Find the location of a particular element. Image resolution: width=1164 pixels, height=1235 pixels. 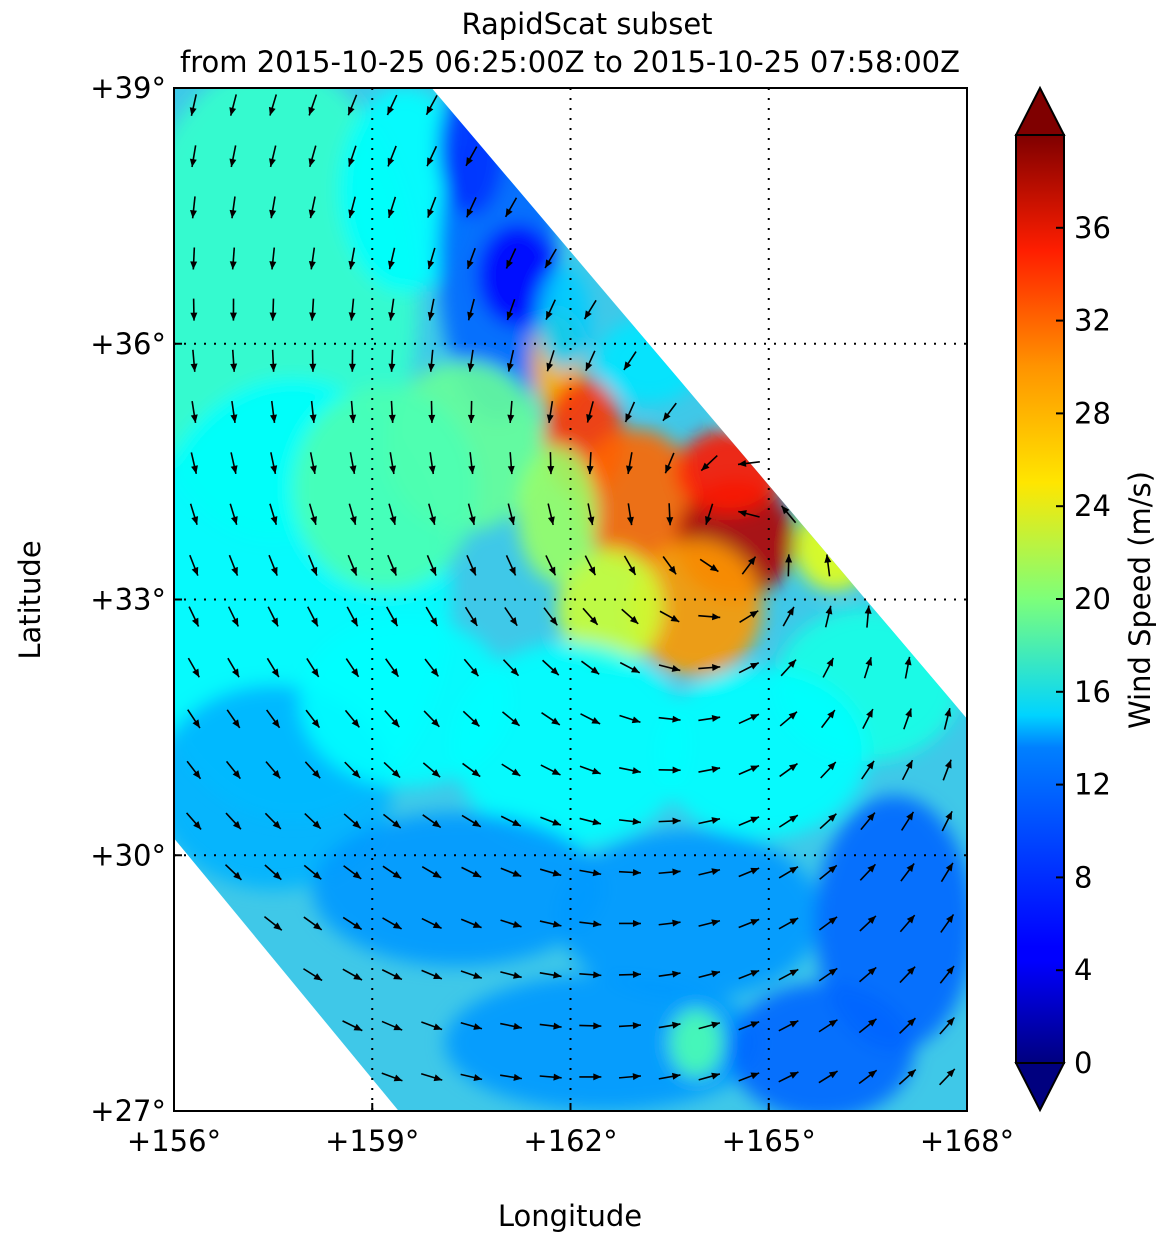

colorbar-tick-label: 16 is located at coordinates (1092, 692).